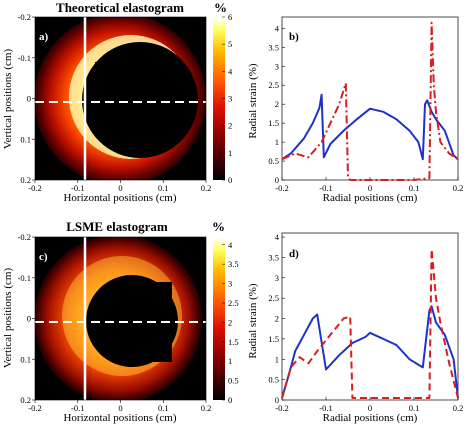 This screenshot has height=431, width=474. What do you see at coordinates (273, 380) in the screenshot?
I see `plot-d-ytick-label: 0.5` at bounding box center [273, 380].